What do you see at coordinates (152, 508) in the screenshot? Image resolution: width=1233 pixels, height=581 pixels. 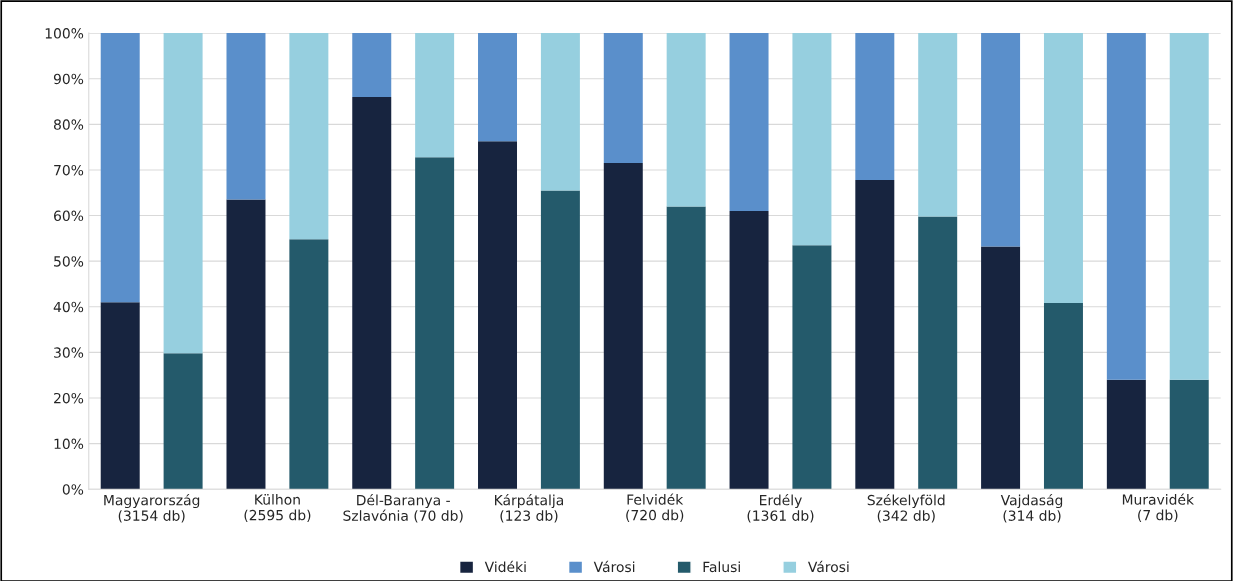 I see `x-tick-label: Magyarország (3154 db)` at bounding box center [152, 508].